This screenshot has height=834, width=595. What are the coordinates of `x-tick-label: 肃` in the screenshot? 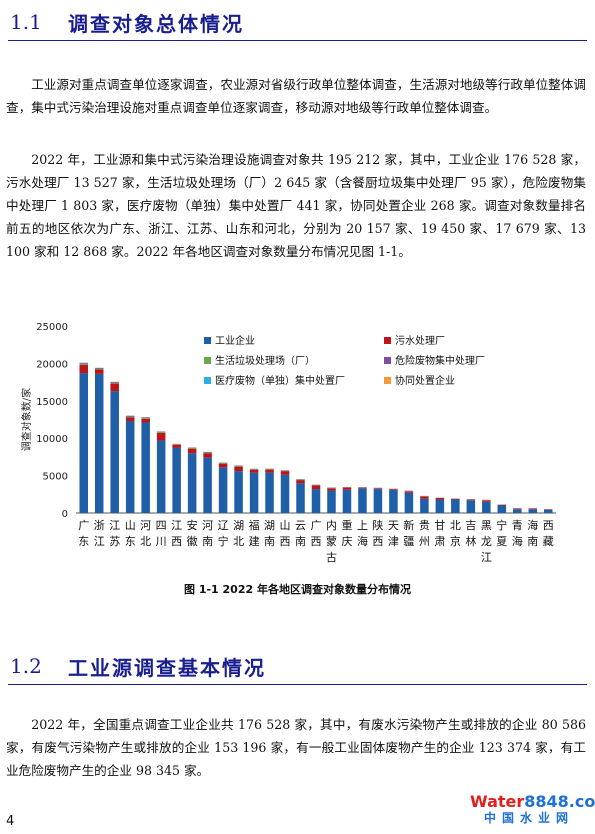 It's located at (439, 541).